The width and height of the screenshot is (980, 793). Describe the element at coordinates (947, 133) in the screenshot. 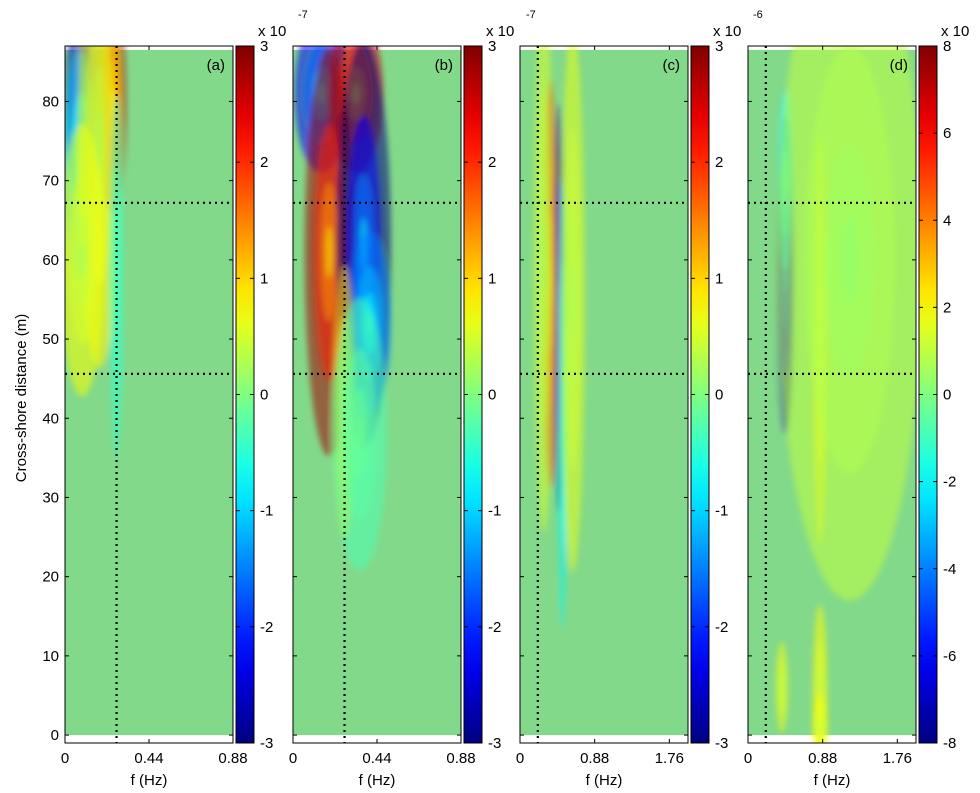

I see `colorbar-tick-label: 6` at that location.